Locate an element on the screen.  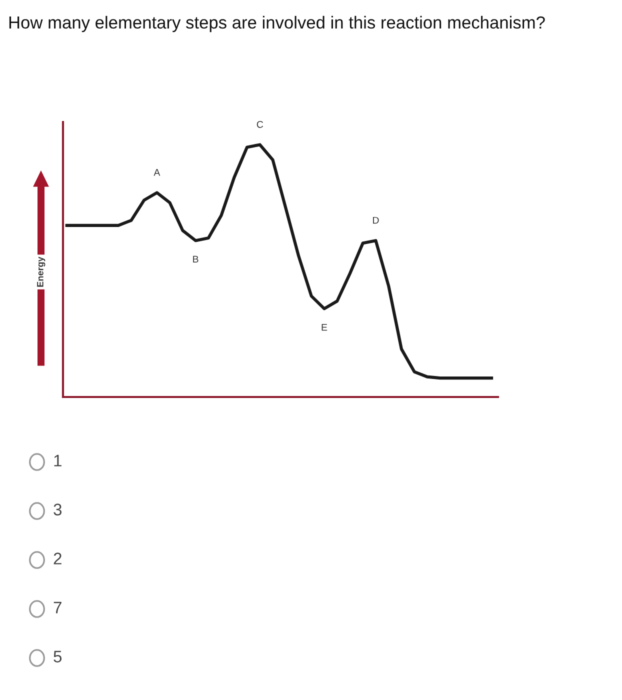
text: 5 is located at coordinates (58, 656).